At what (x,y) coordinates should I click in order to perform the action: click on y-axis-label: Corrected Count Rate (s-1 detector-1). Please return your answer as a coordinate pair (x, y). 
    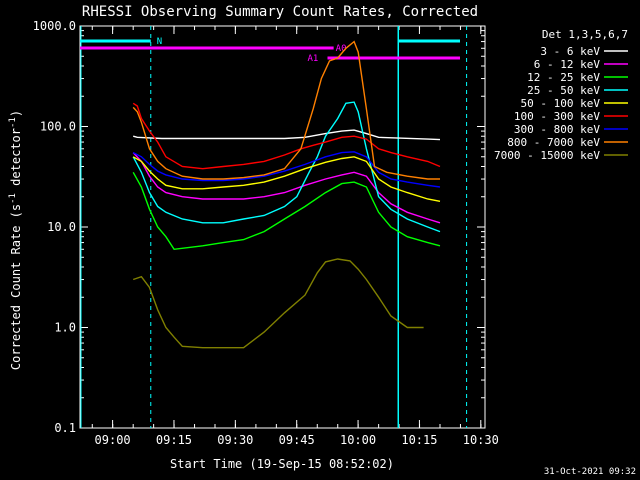
    Looking at the image, I should click on (15, 240).